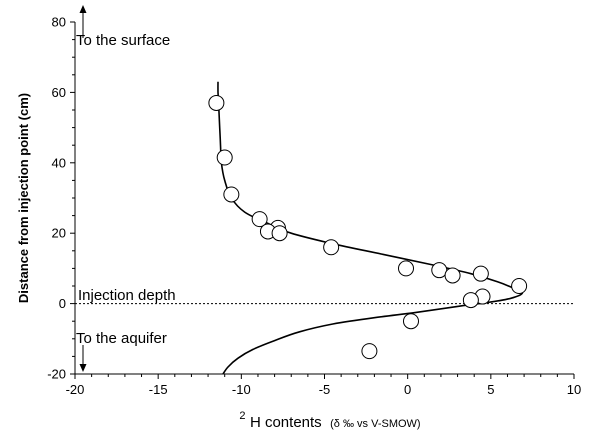 This screenshot has height=433, width=590. I want to click on x-tick-label: 0, so click(407, 389).